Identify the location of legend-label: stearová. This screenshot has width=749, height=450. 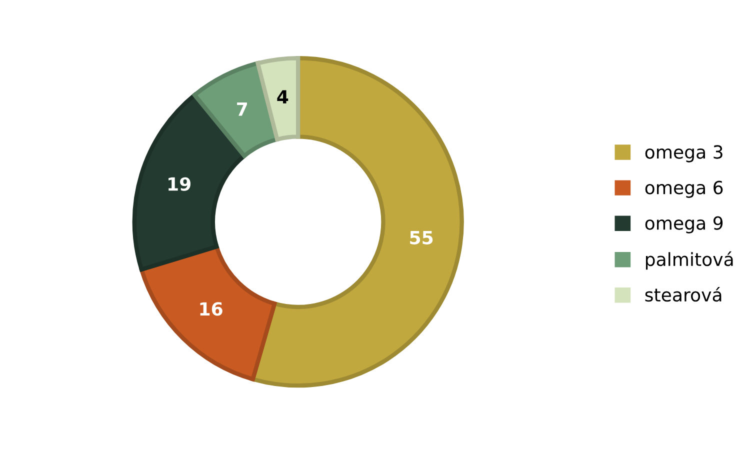
(683, 294).